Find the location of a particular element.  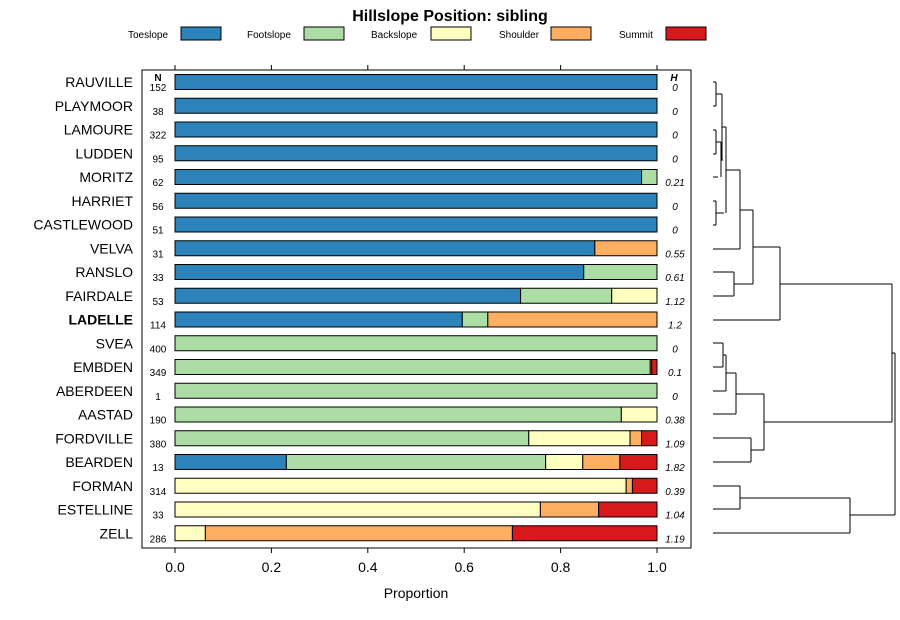

row-n-value: 31 is located at coordinates (158, 254).